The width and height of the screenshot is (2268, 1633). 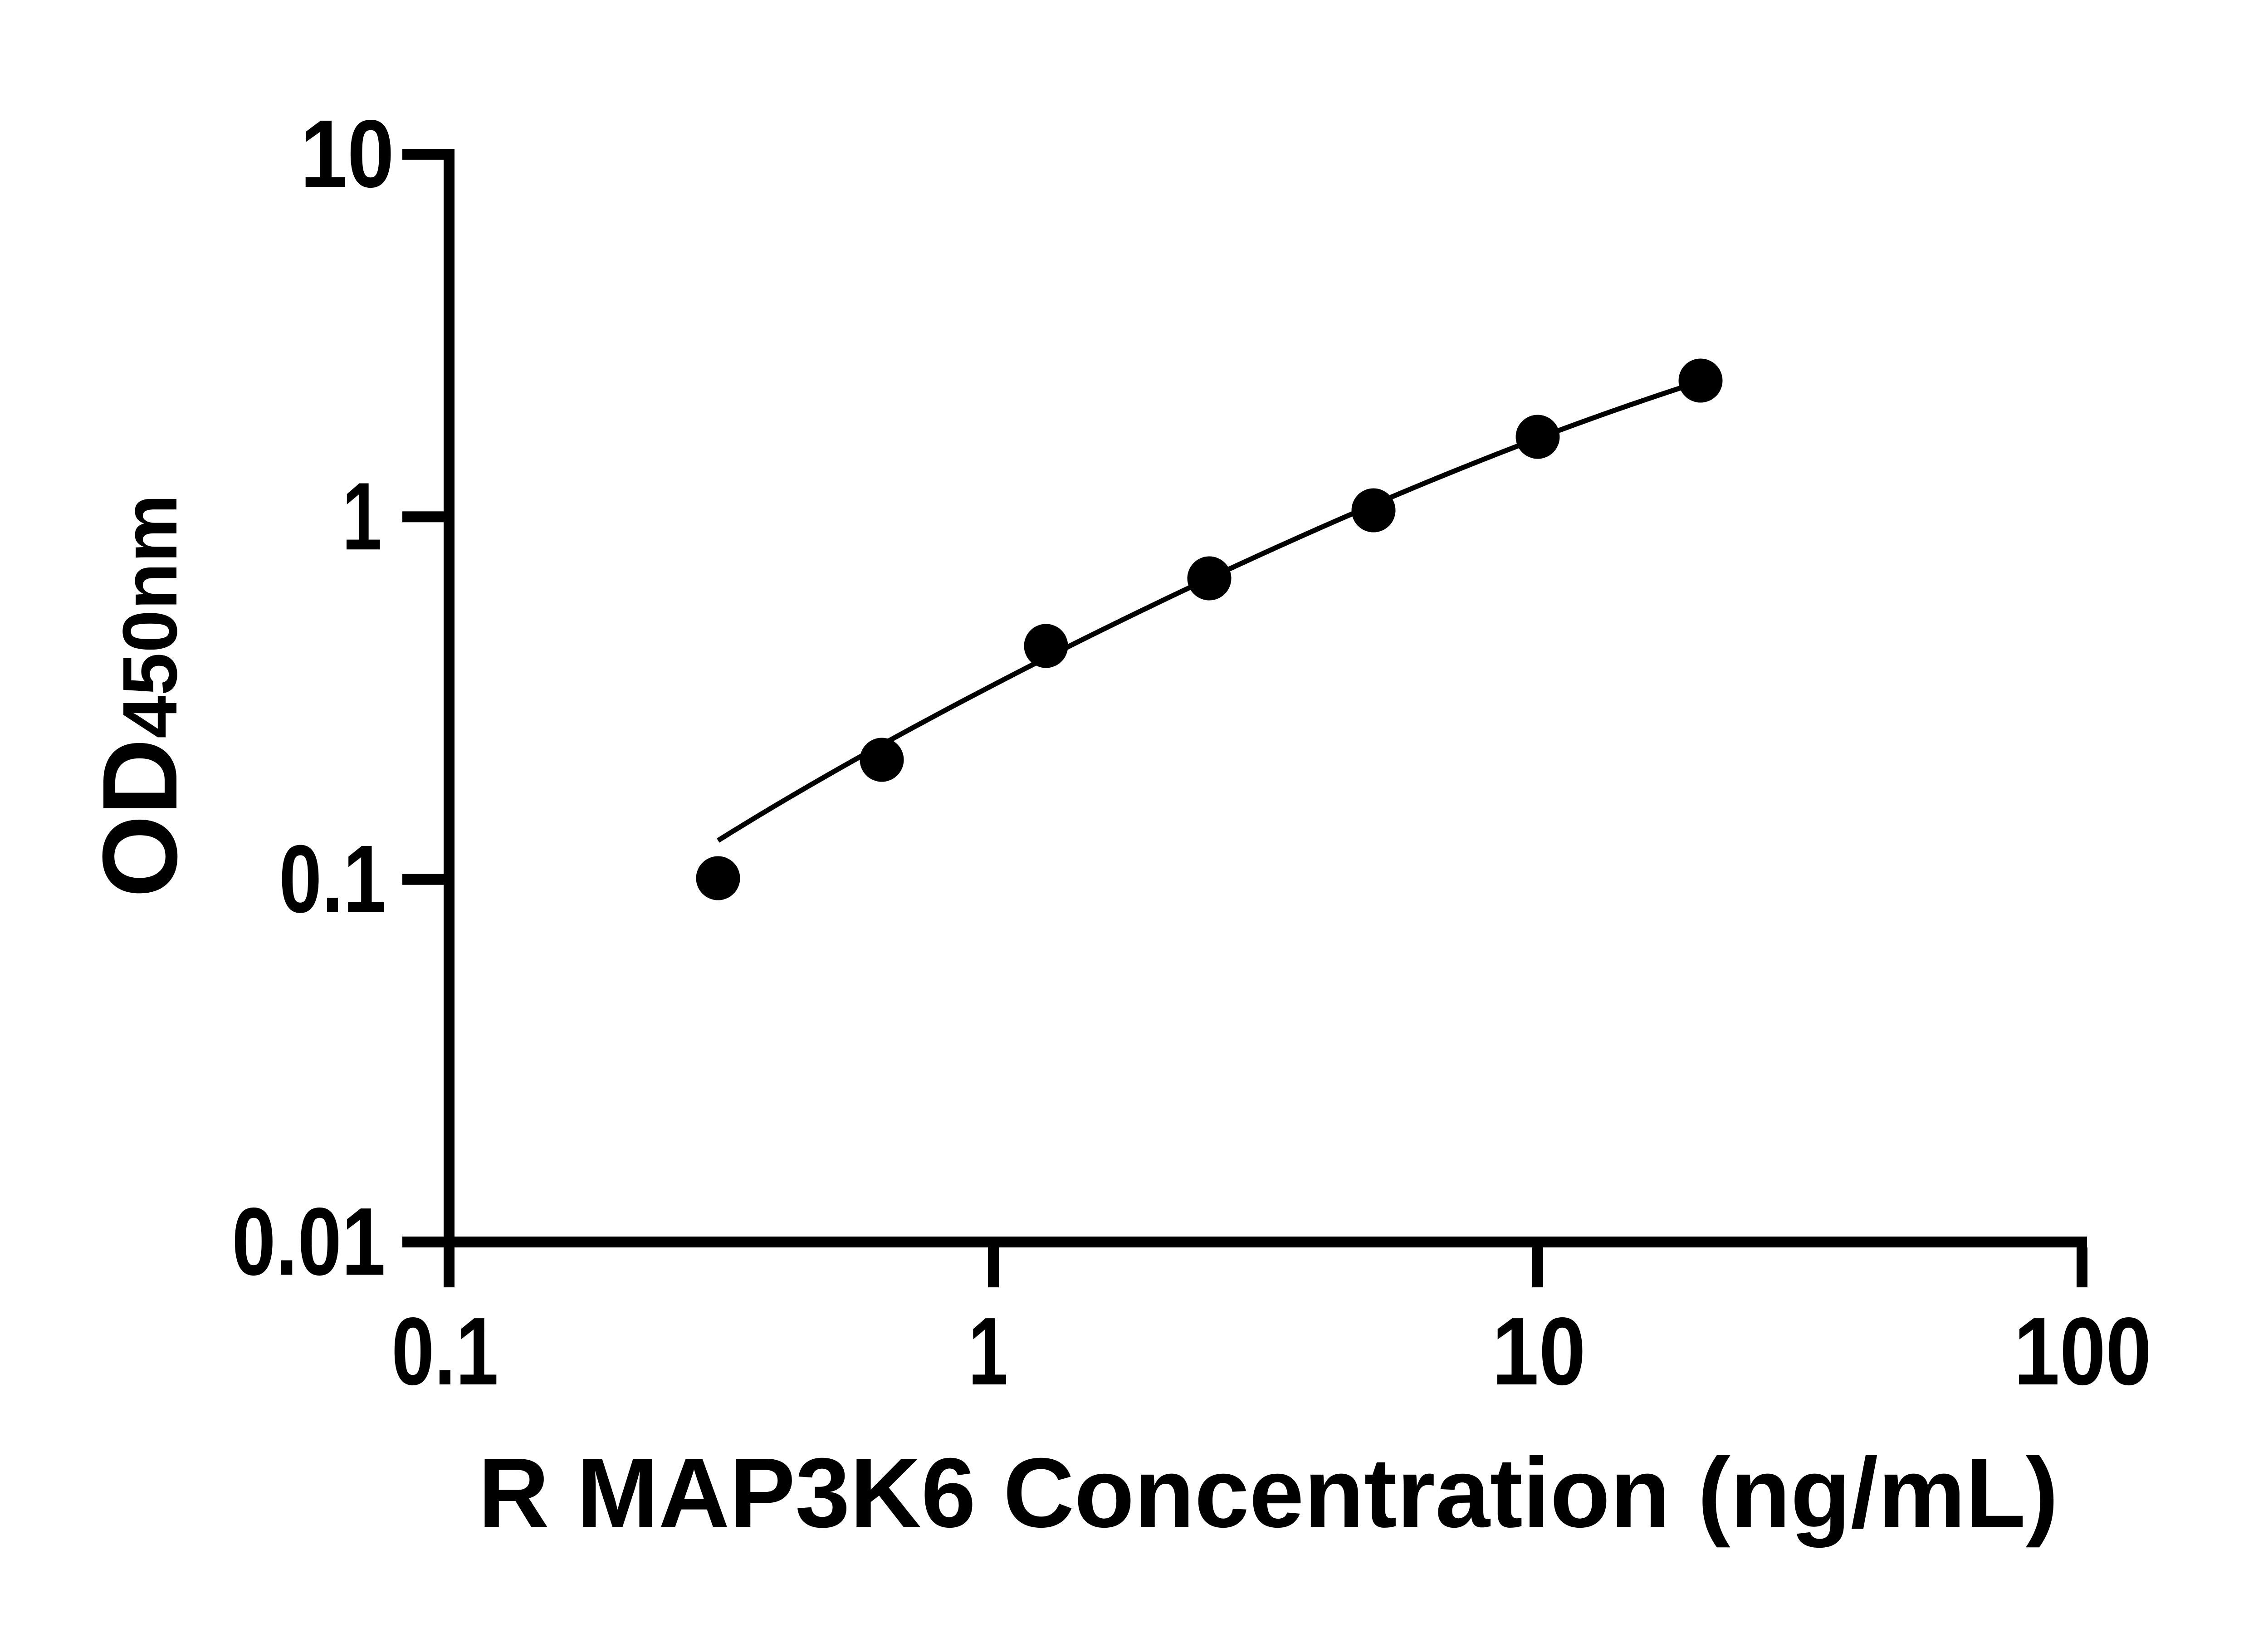 I want to click on svg-text: 0.01, so click(x=309, y=1241).